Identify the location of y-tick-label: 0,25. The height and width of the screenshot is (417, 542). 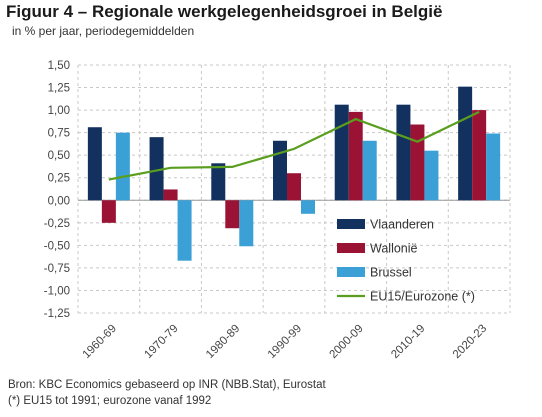
(59, 179).